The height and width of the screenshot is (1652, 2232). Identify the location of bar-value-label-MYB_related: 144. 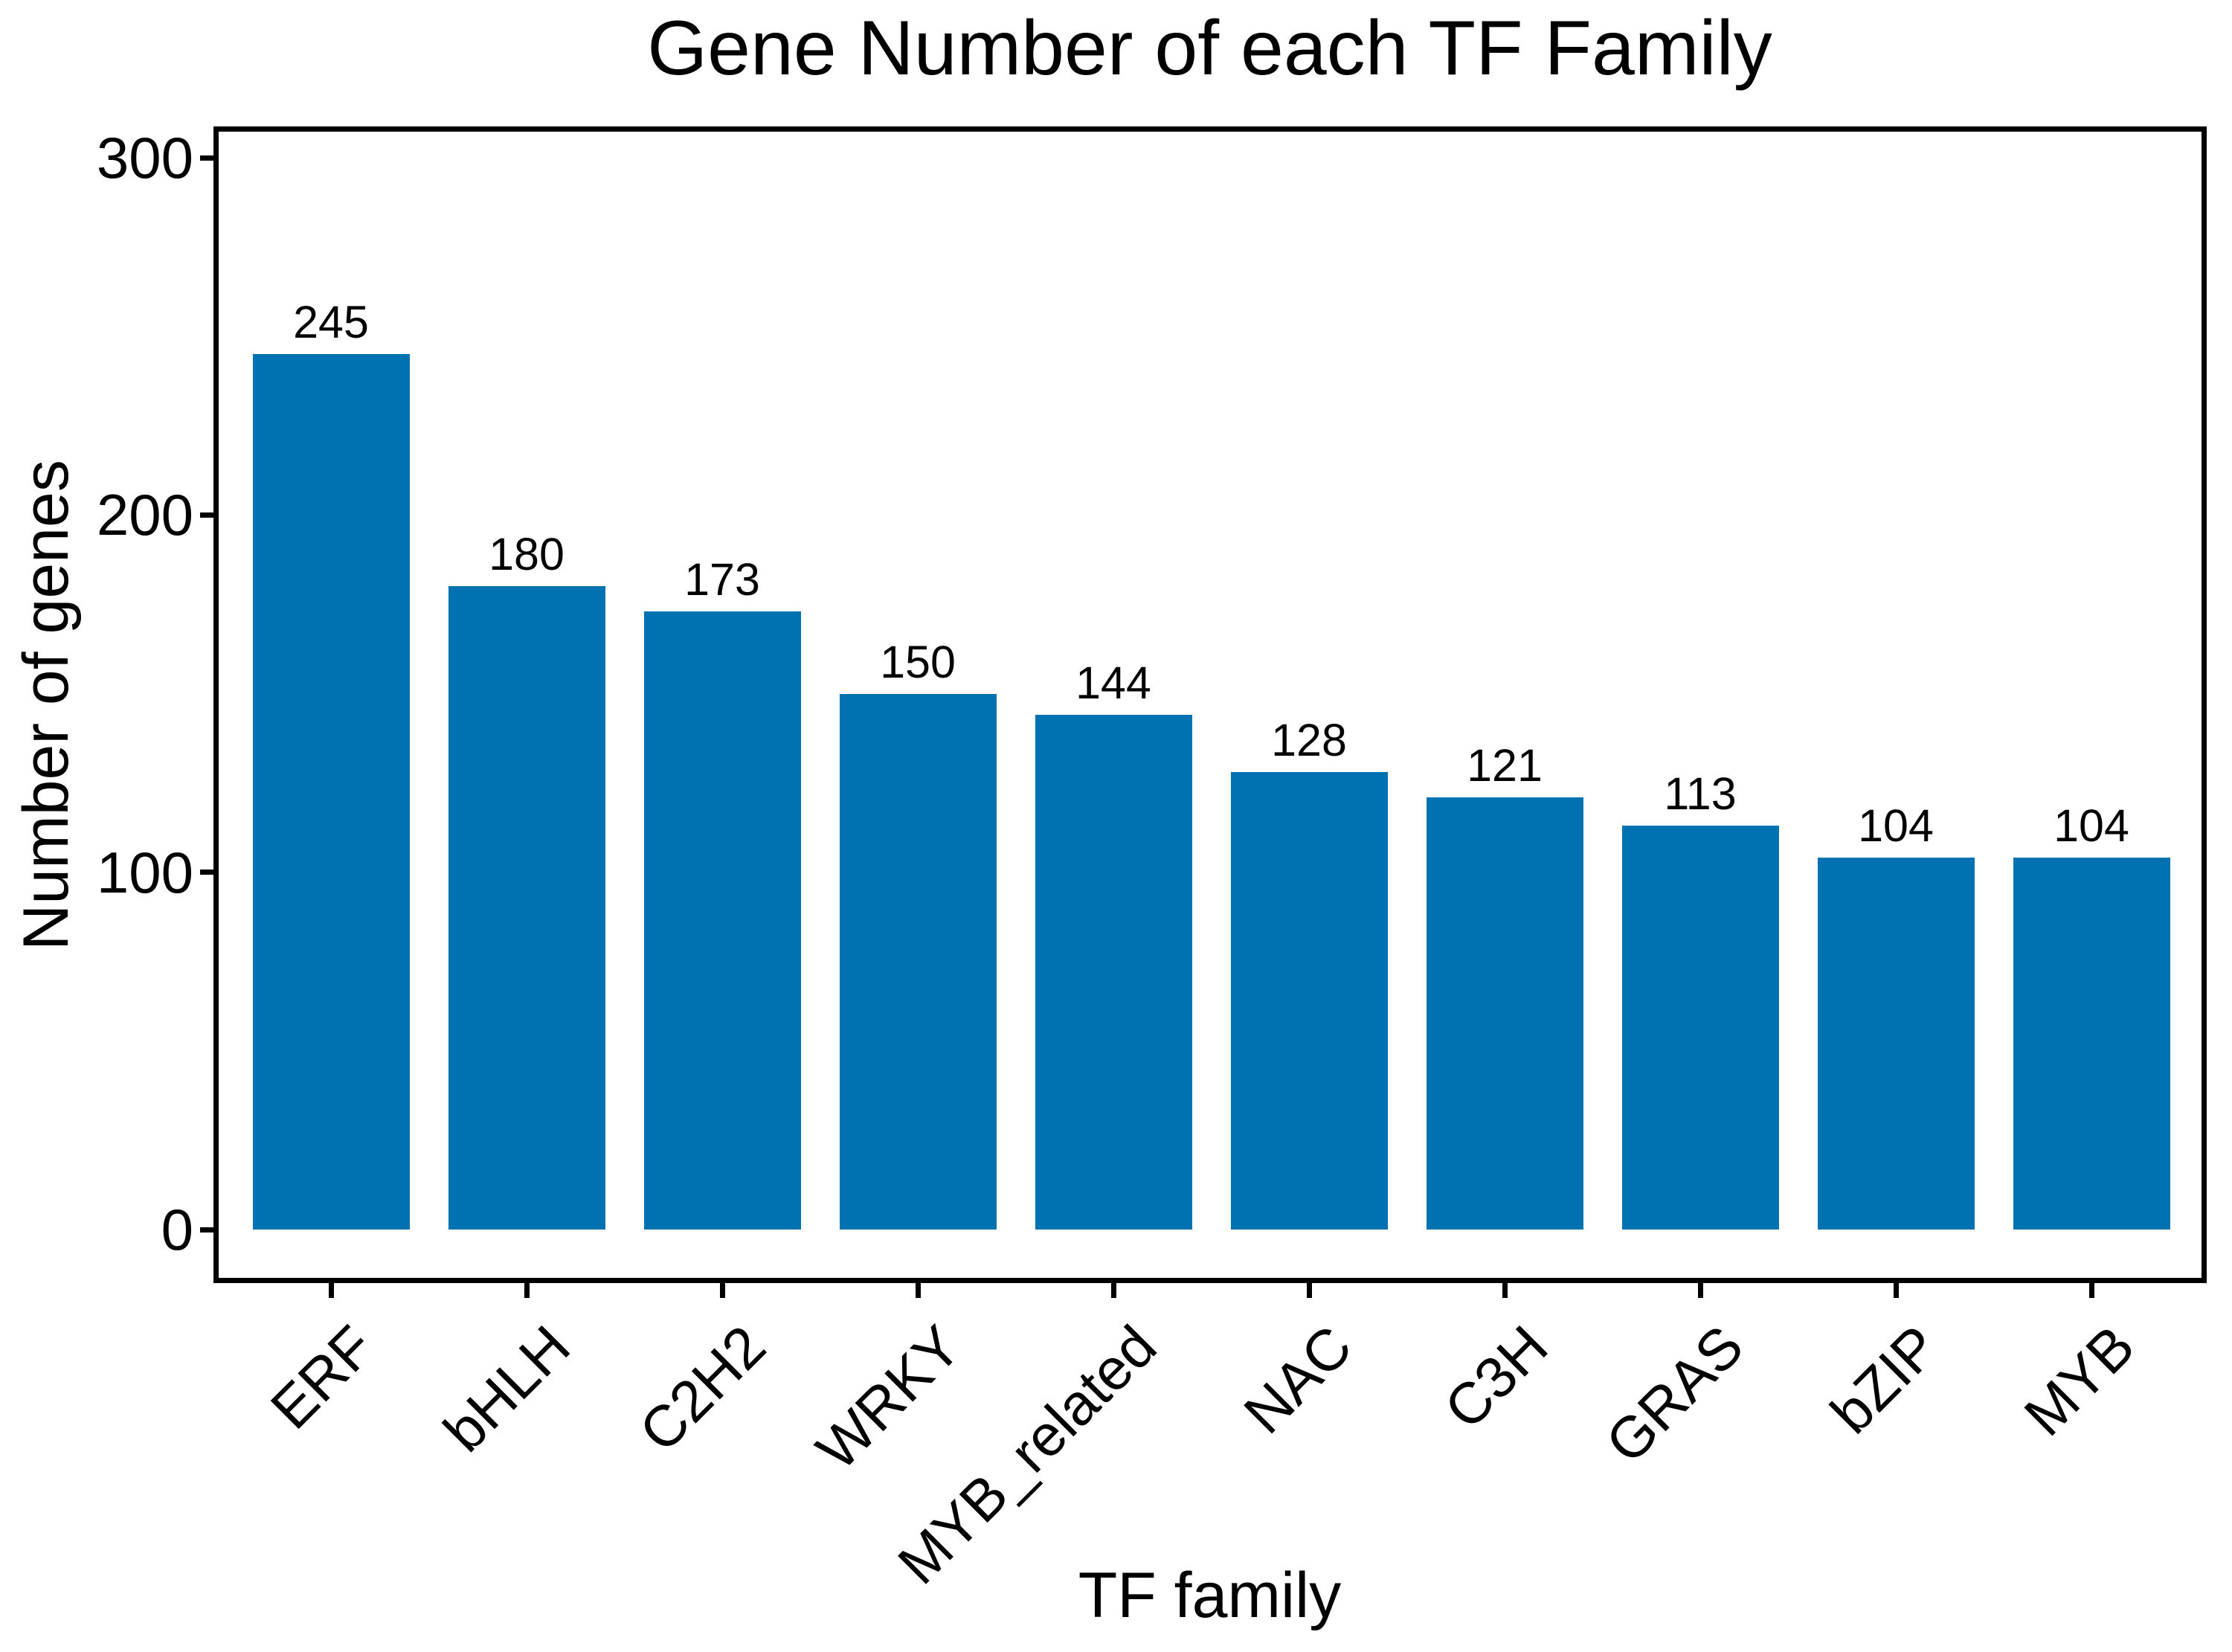
(1113, 684).